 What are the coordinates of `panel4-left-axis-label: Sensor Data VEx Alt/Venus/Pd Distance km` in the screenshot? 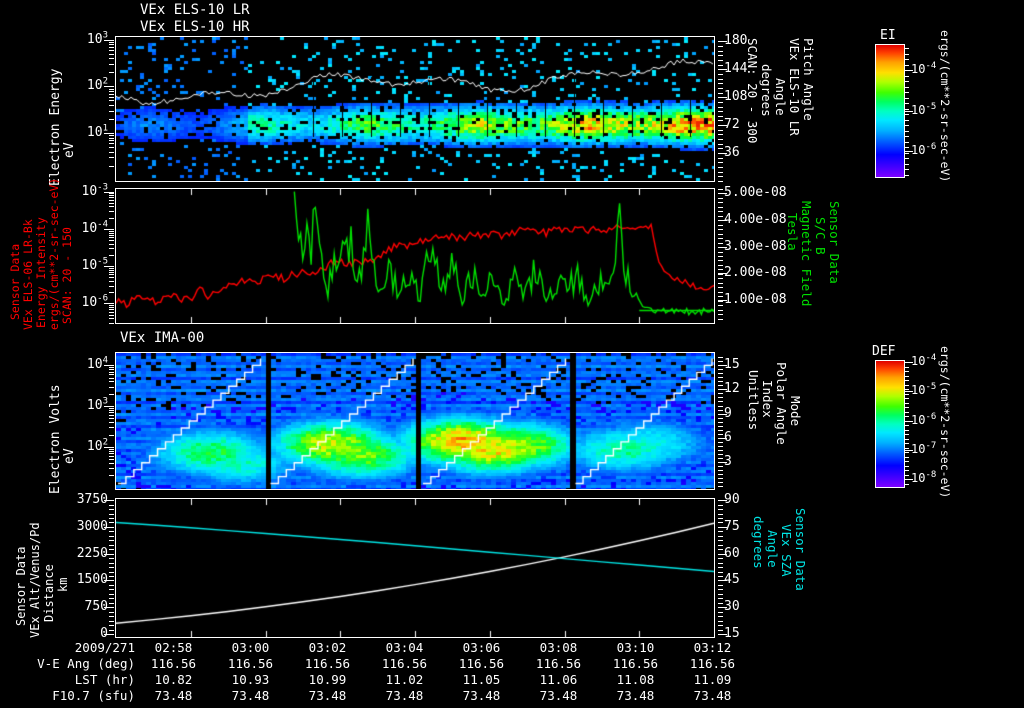 It's located at (42, 580).